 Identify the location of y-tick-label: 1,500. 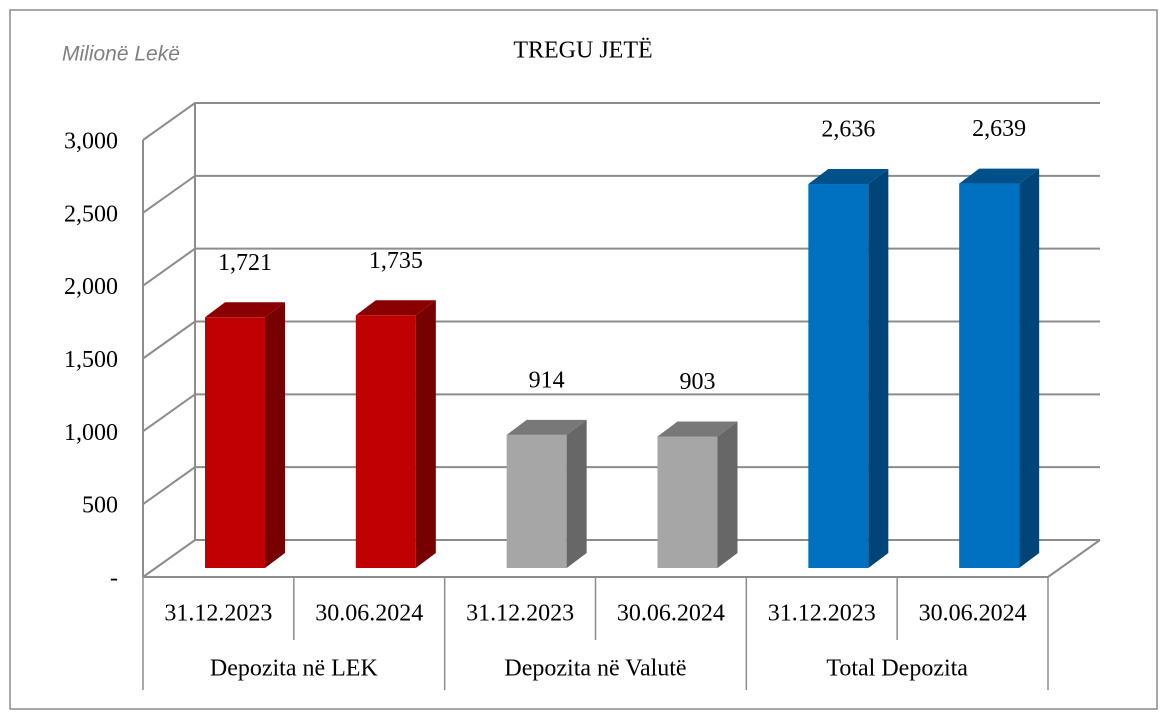
(91, 360).